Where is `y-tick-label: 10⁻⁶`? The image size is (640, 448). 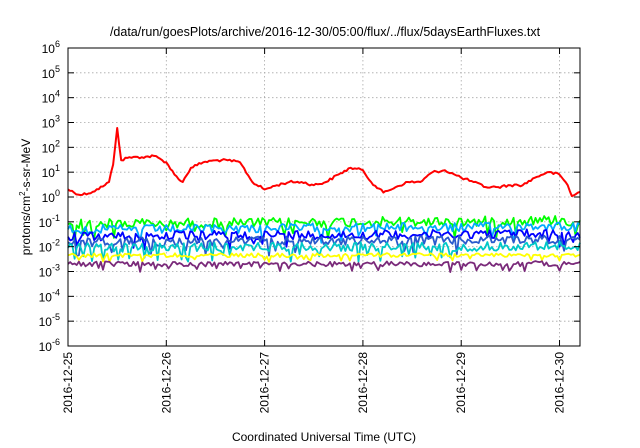 y-tick-label: 10⁻⁶ is located at coordinates (49, 345).